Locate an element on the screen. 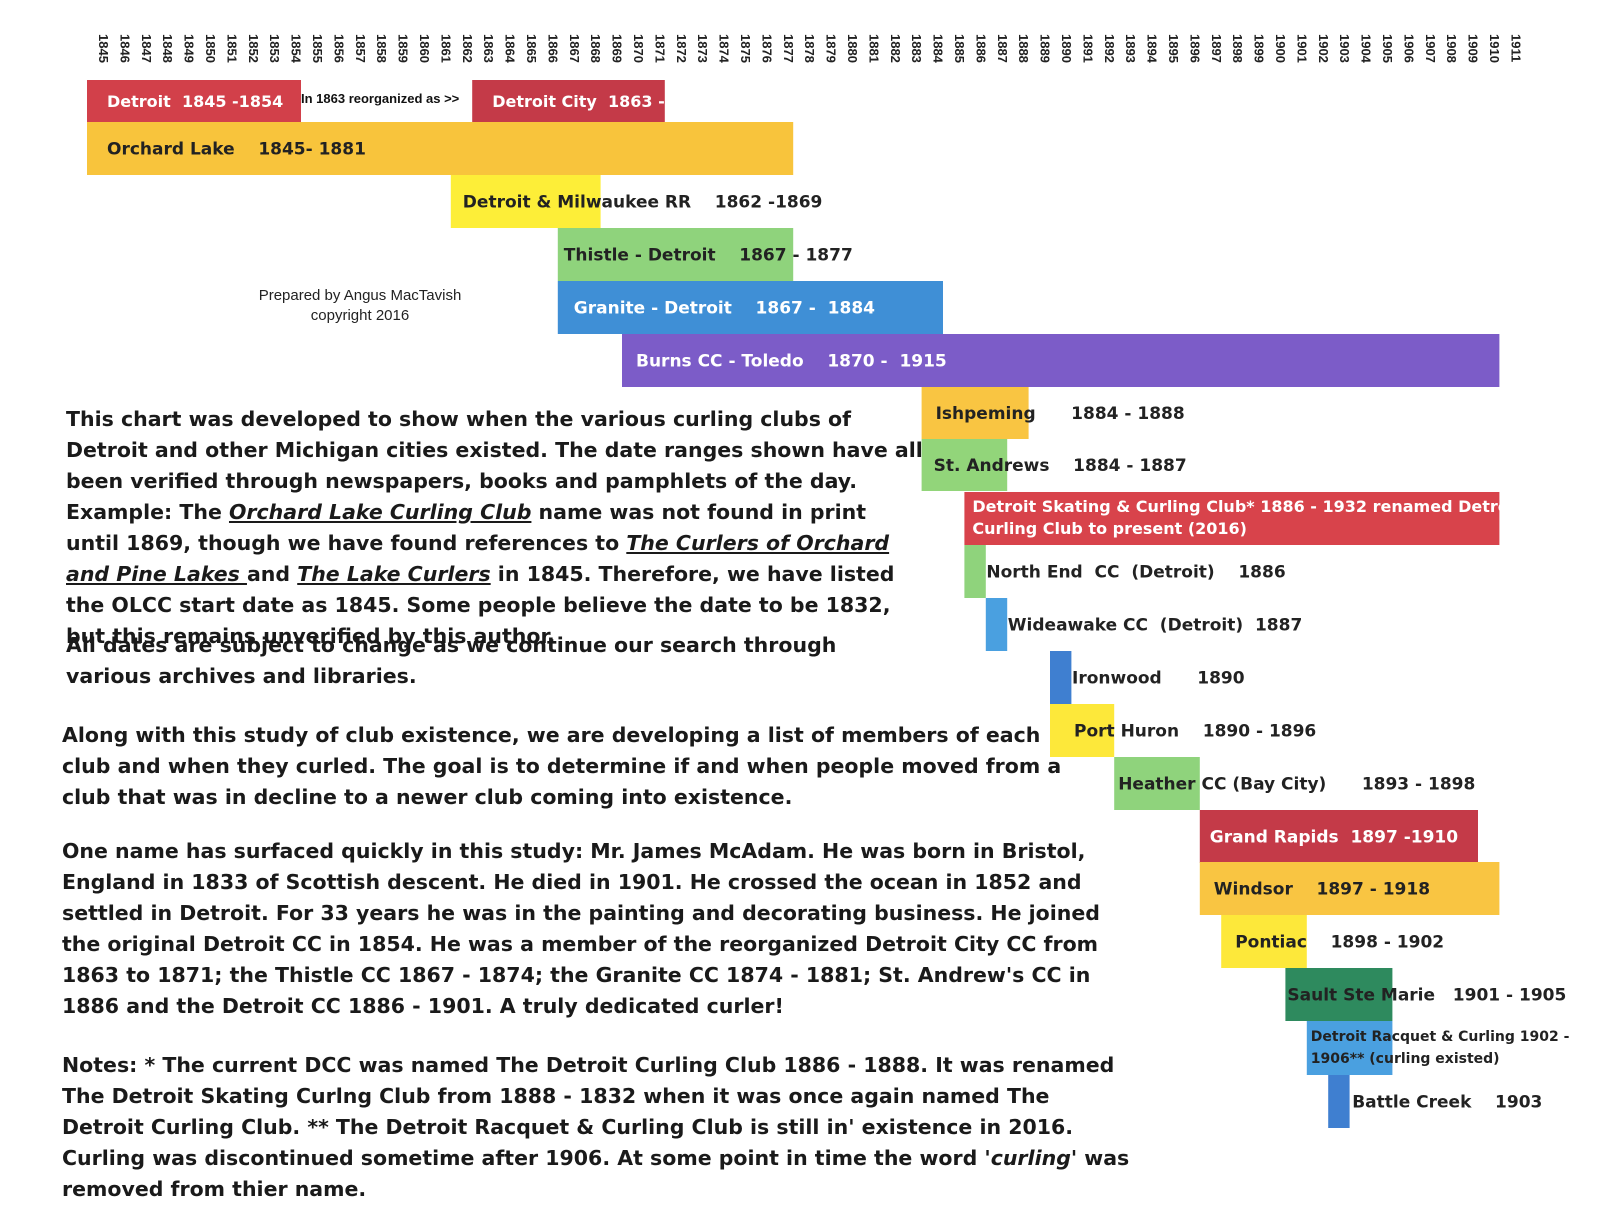 This screenshot has width=1600, height=1229. timeline-bar-label: Burns CC - Toledo 1870 - 1915 is located at coordinates (791, 362).